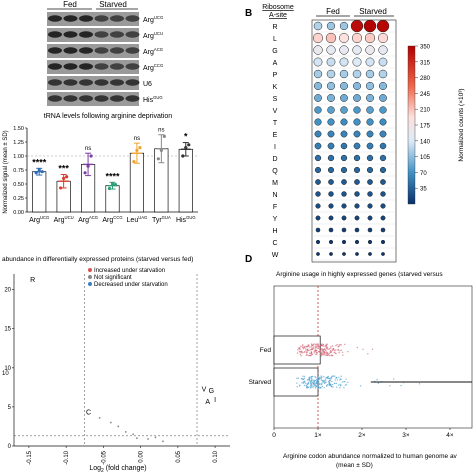  What do you see at coordinates (7, 291) in the screenshot?
I see `y-tick-label: 20` at bounding box center [7, 291].